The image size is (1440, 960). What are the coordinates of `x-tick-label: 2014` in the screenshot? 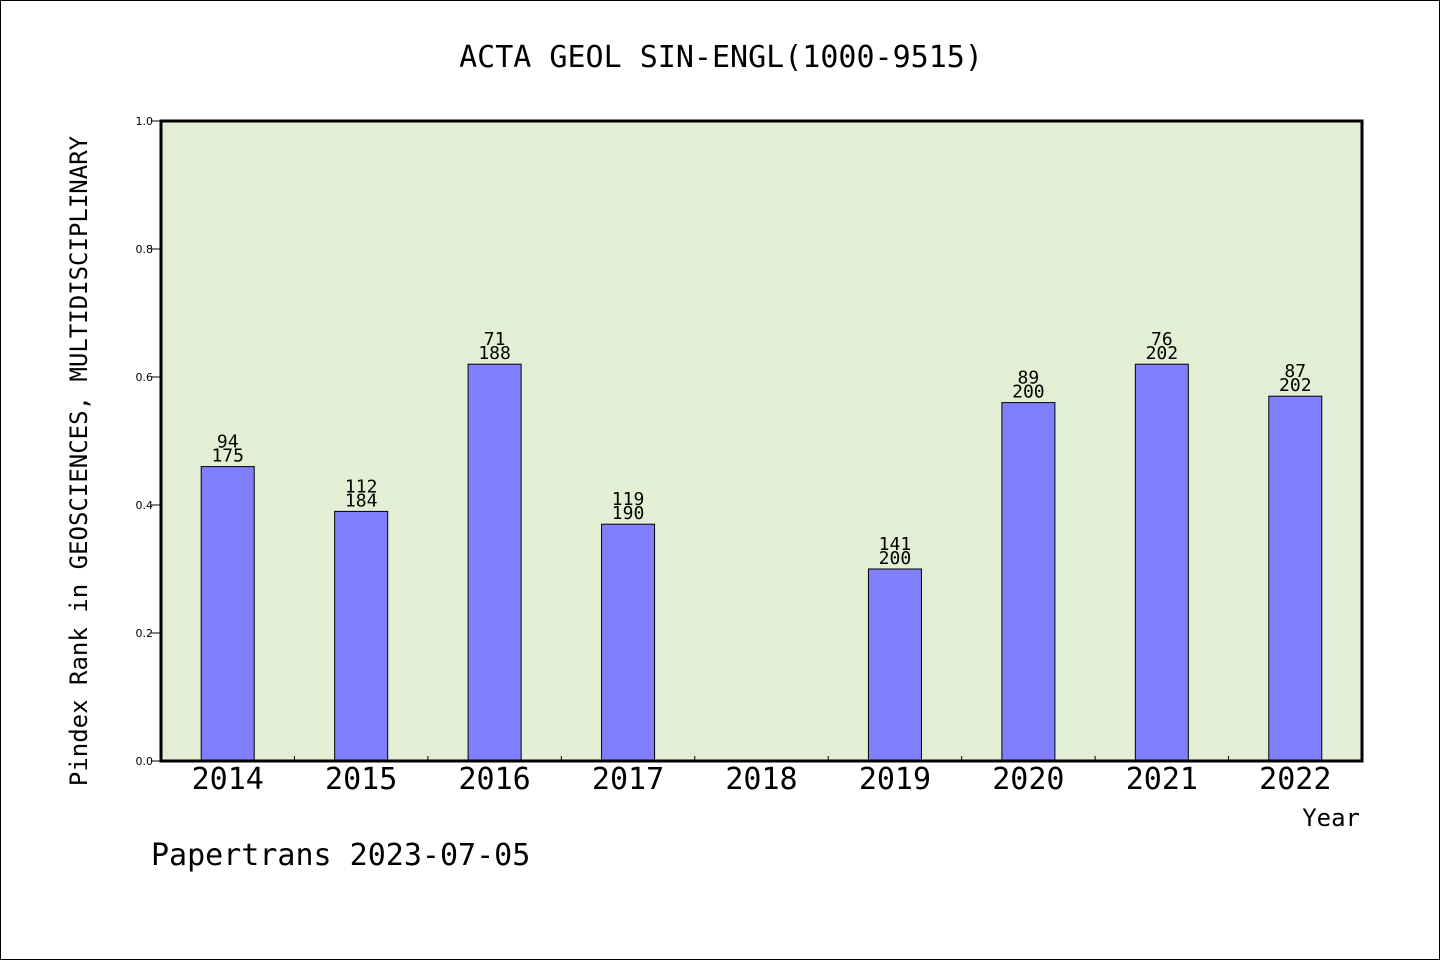 It's located at (228, 779).